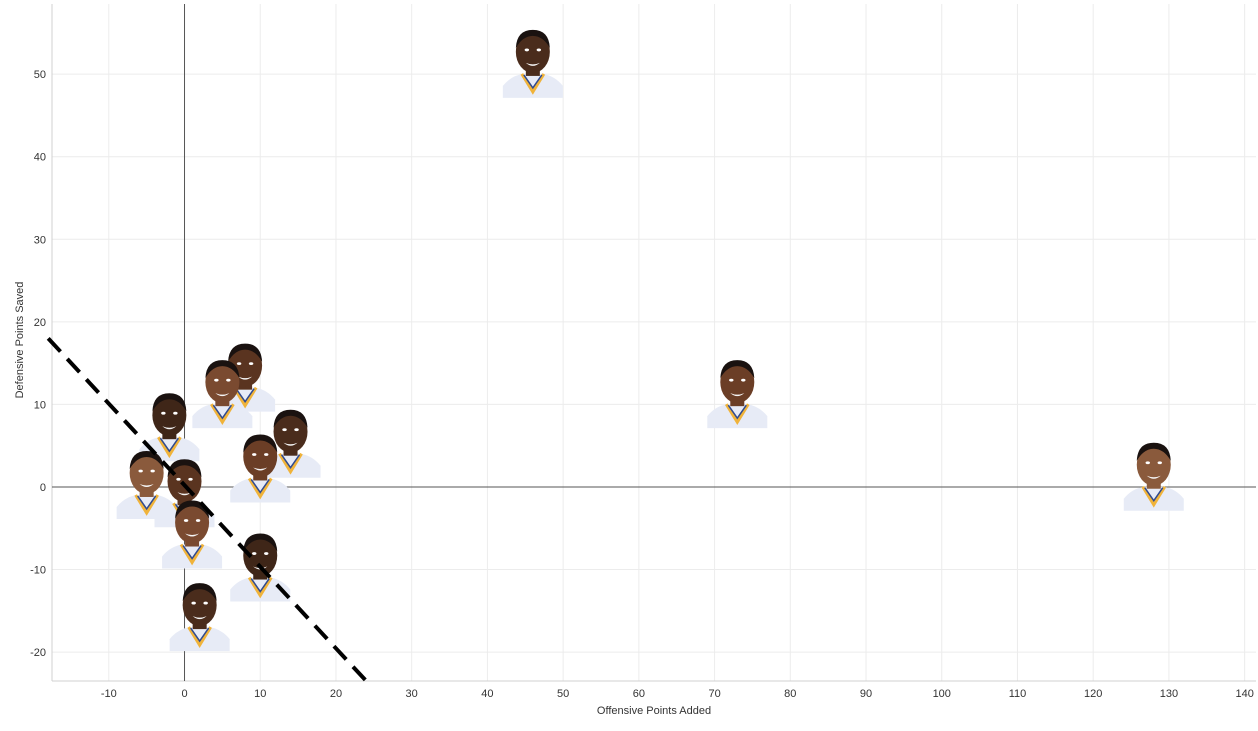 The width and height of the screenshot is (1258, 731). What do you see at coordinates (942, 694) in the screenshot?
I see `x-tick-label: 100` at bounding box center [942, 694].